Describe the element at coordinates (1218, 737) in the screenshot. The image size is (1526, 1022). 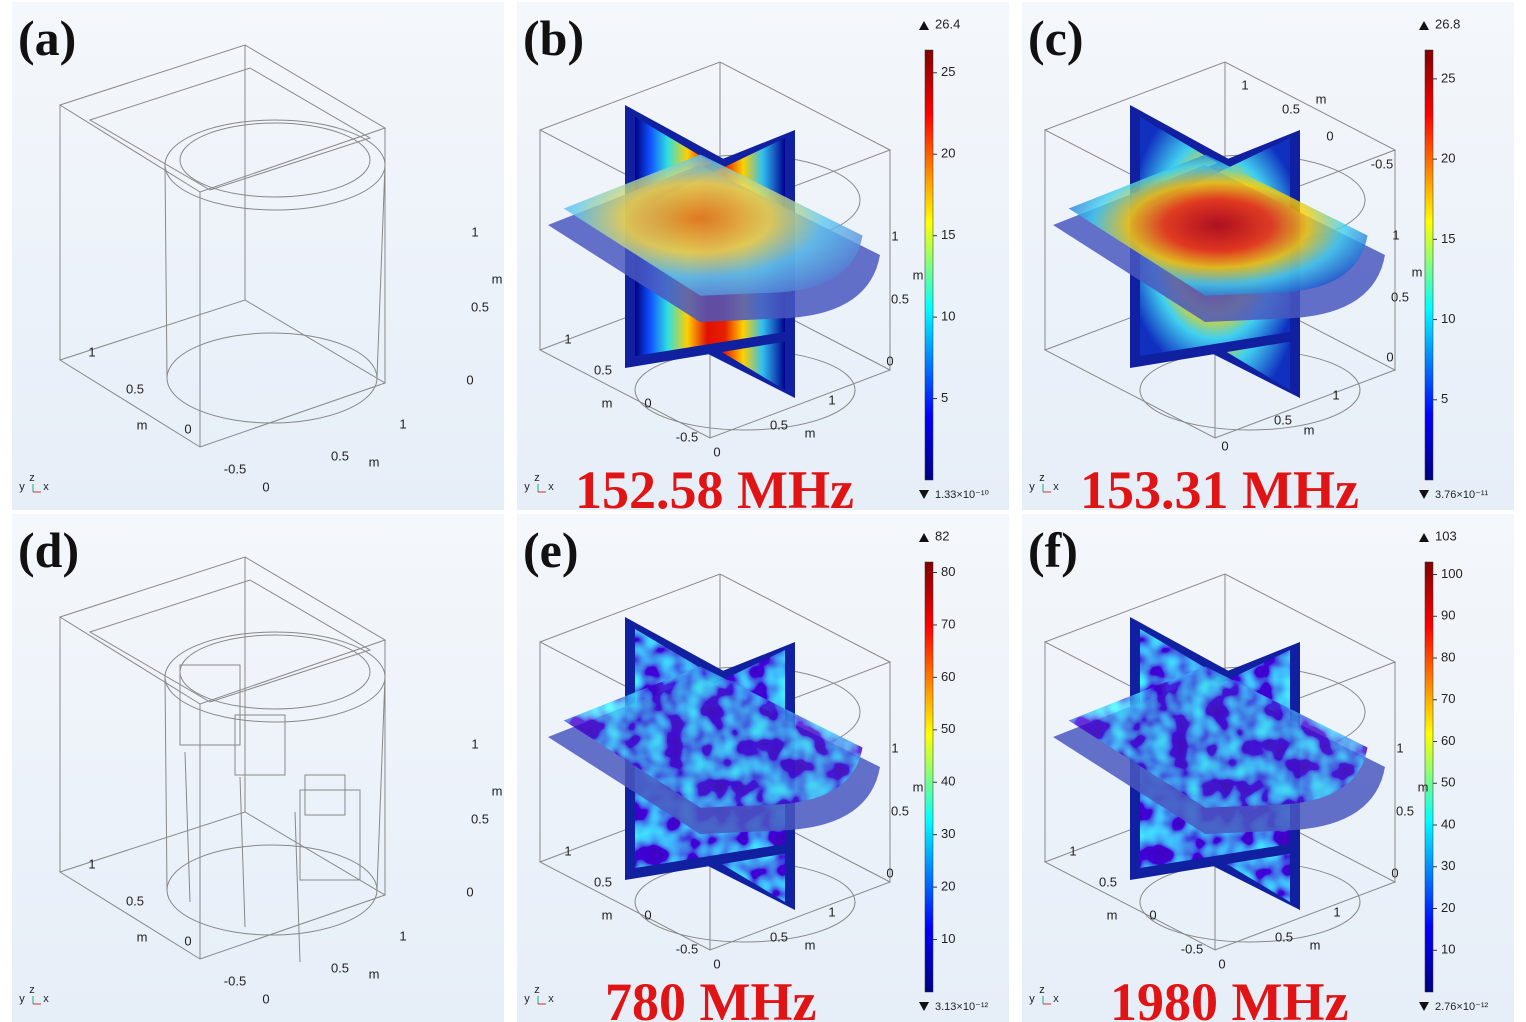
I see `field-slice` at that location.